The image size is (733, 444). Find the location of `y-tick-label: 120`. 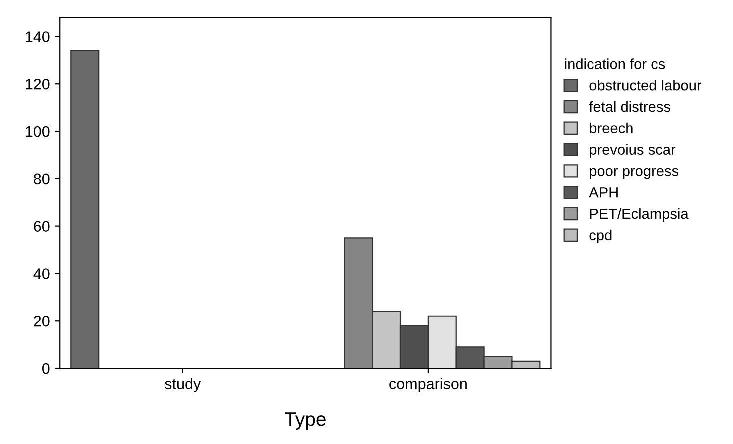

y-tick-label: 120 is located at coordinates (38, 84).